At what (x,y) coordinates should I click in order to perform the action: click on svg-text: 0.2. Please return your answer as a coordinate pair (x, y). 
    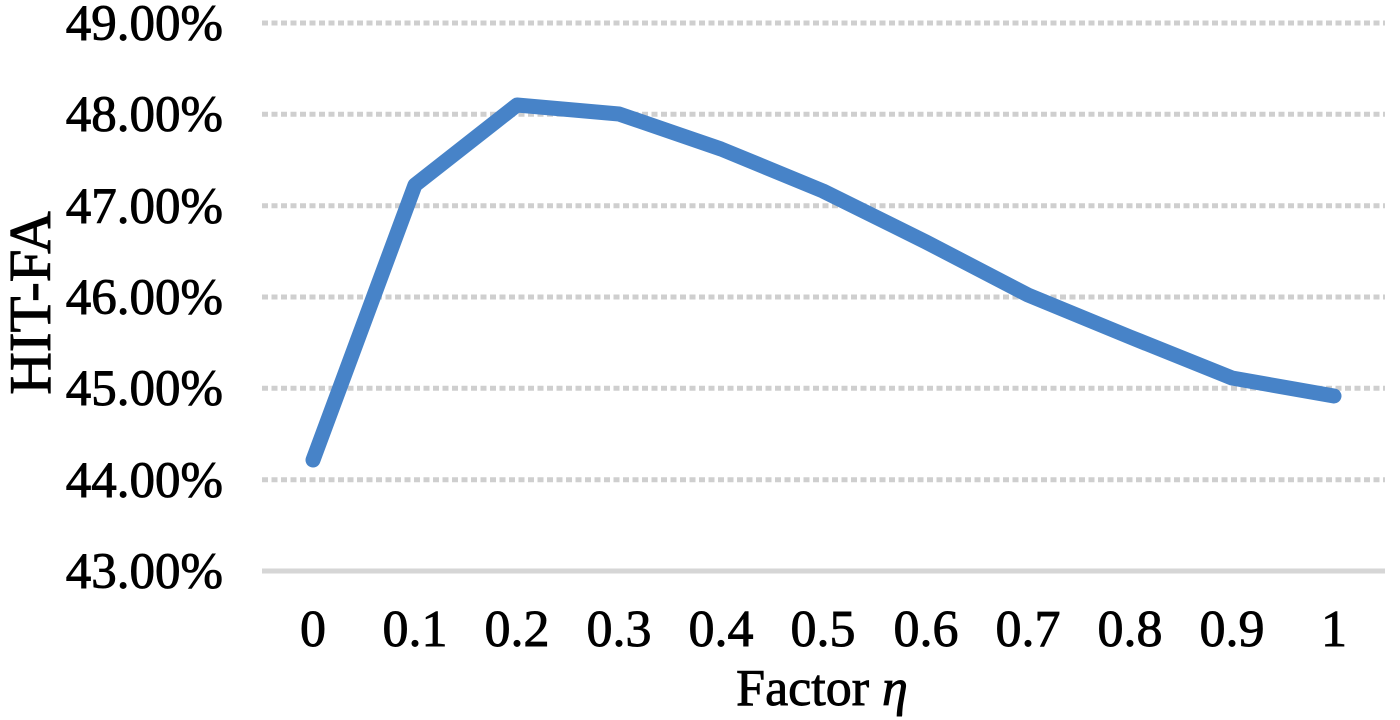
    Looking at the image, I should click on (517, 629).